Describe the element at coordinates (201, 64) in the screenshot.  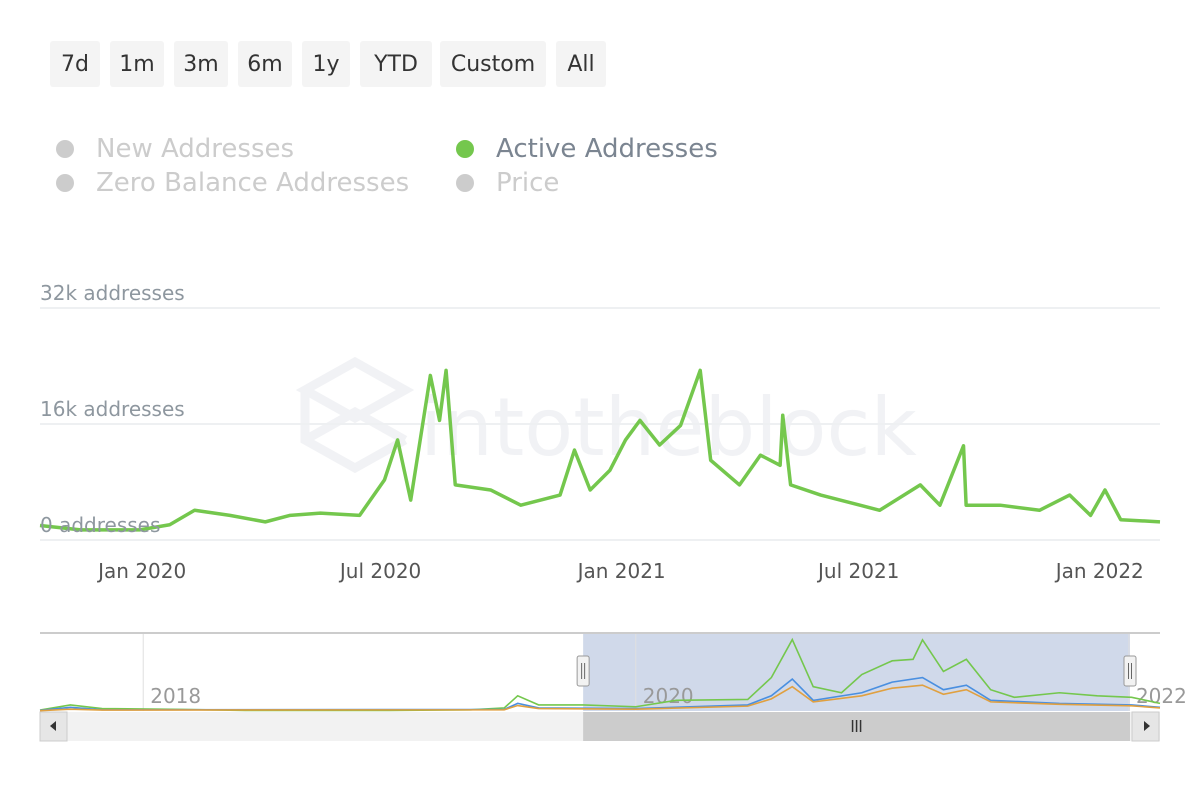
I see `range-button-3m: 3m` at that location.